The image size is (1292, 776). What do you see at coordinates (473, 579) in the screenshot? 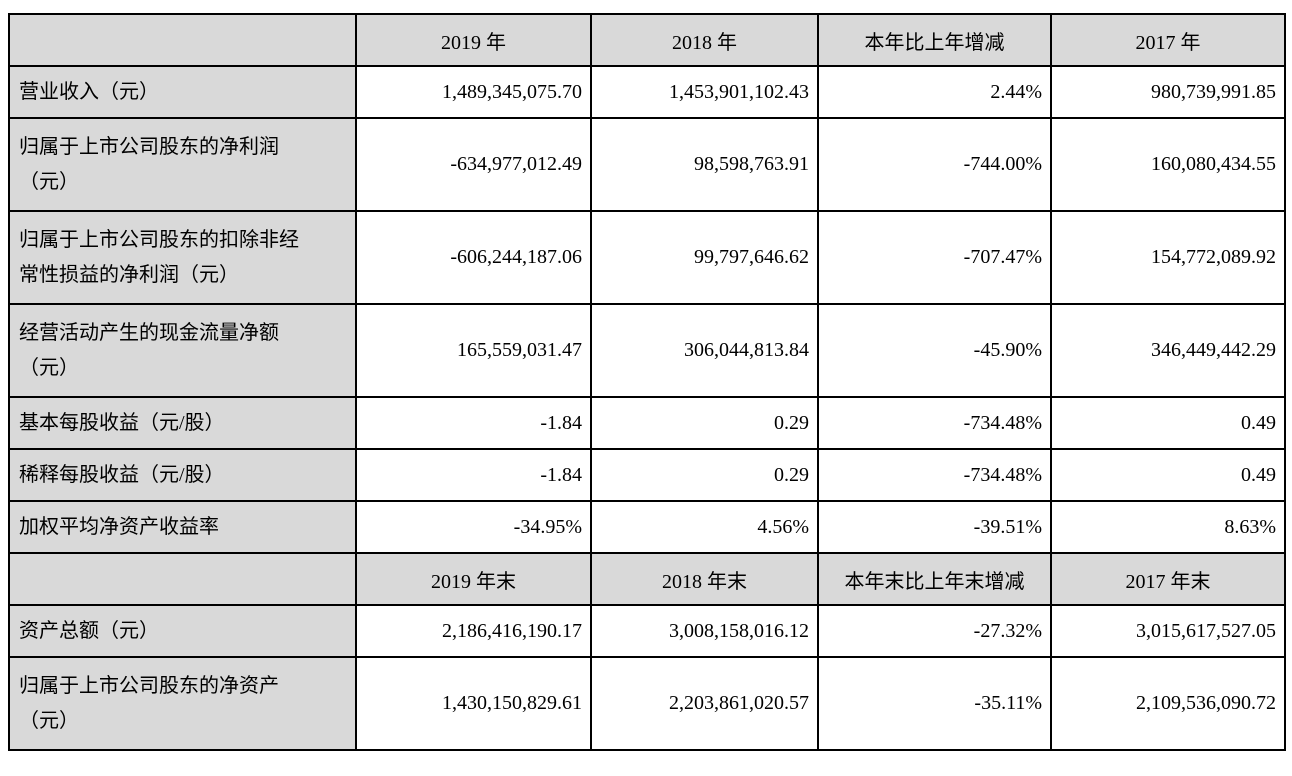
I see `column-header: 2019 年末` at bounding box center [473, 579].